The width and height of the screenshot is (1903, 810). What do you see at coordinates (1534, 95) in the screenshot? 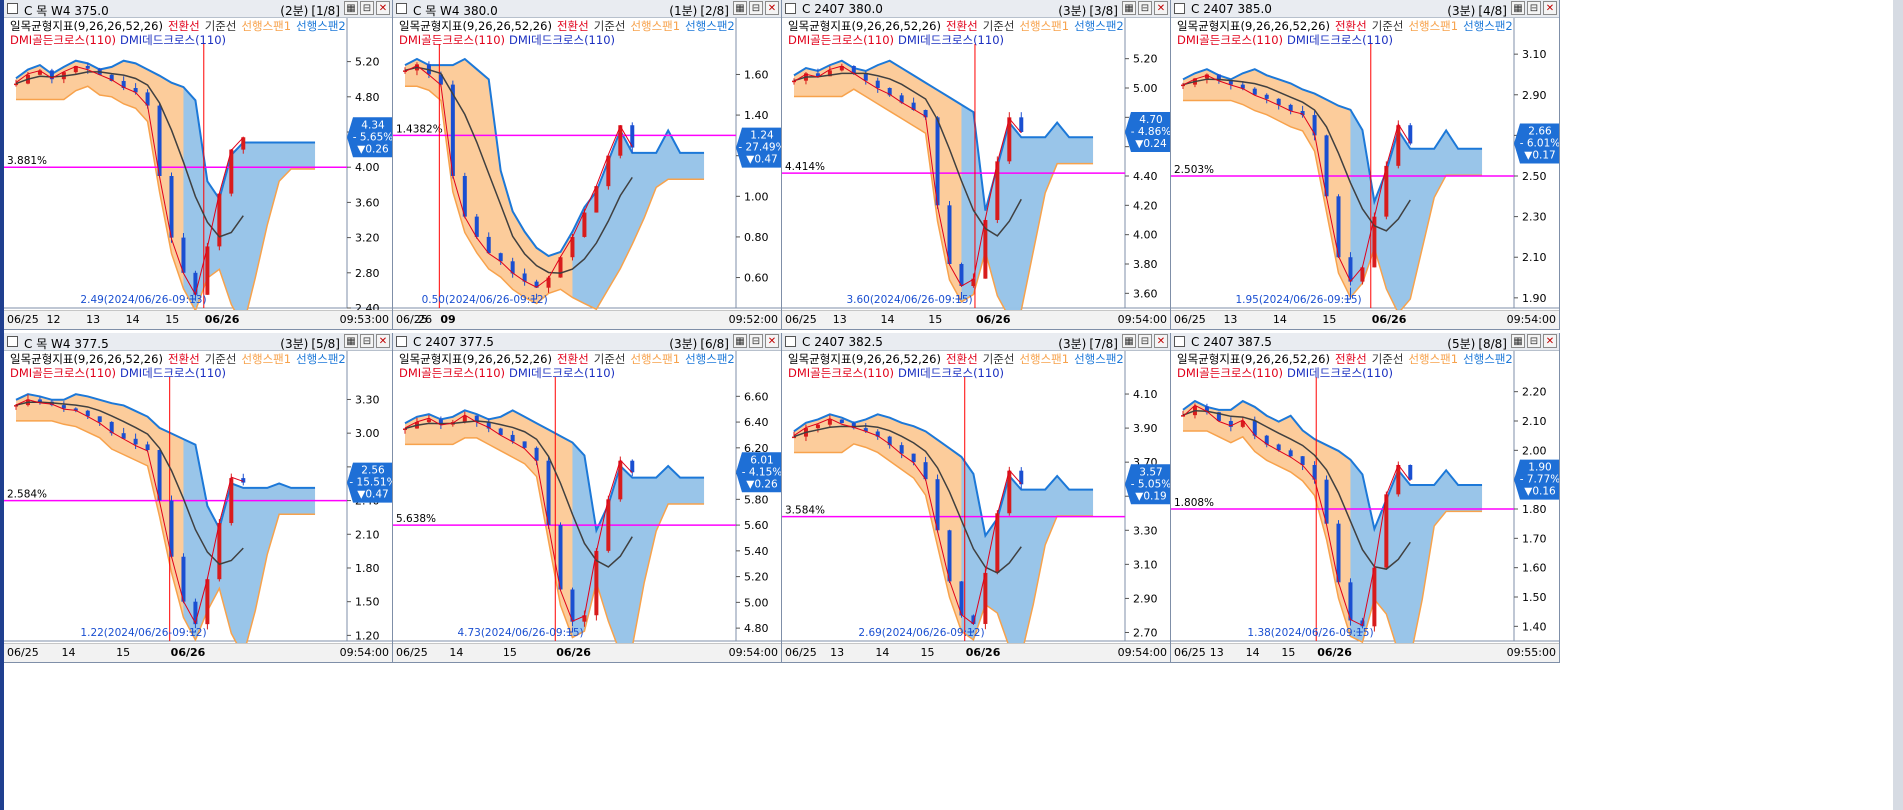
I see `y-tick-label: 2.90` at bounding box center [1534, 95].